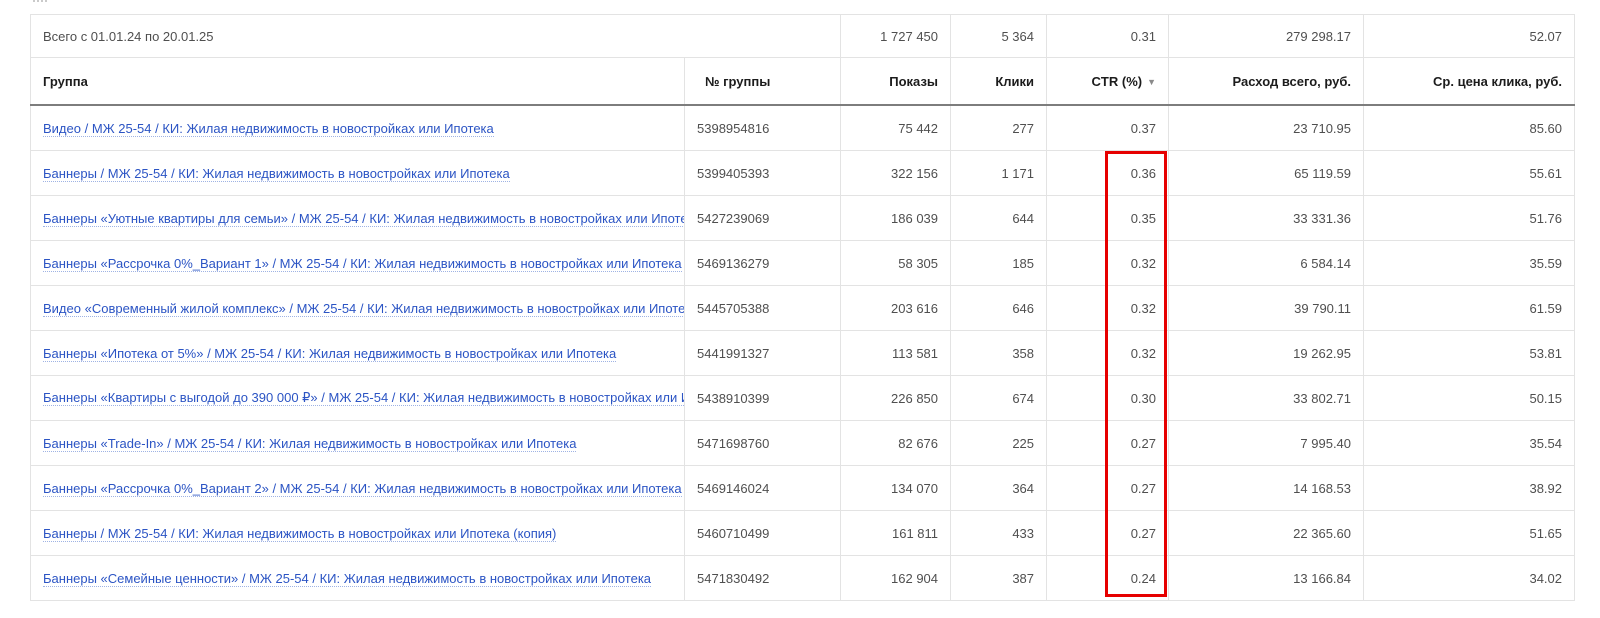 Image resolution: width=1600 pixels, height=618 pixels. Describe the element at coordinates (896, 353) in the screenshot. I see `impressions-cell: 113 581` at that location.